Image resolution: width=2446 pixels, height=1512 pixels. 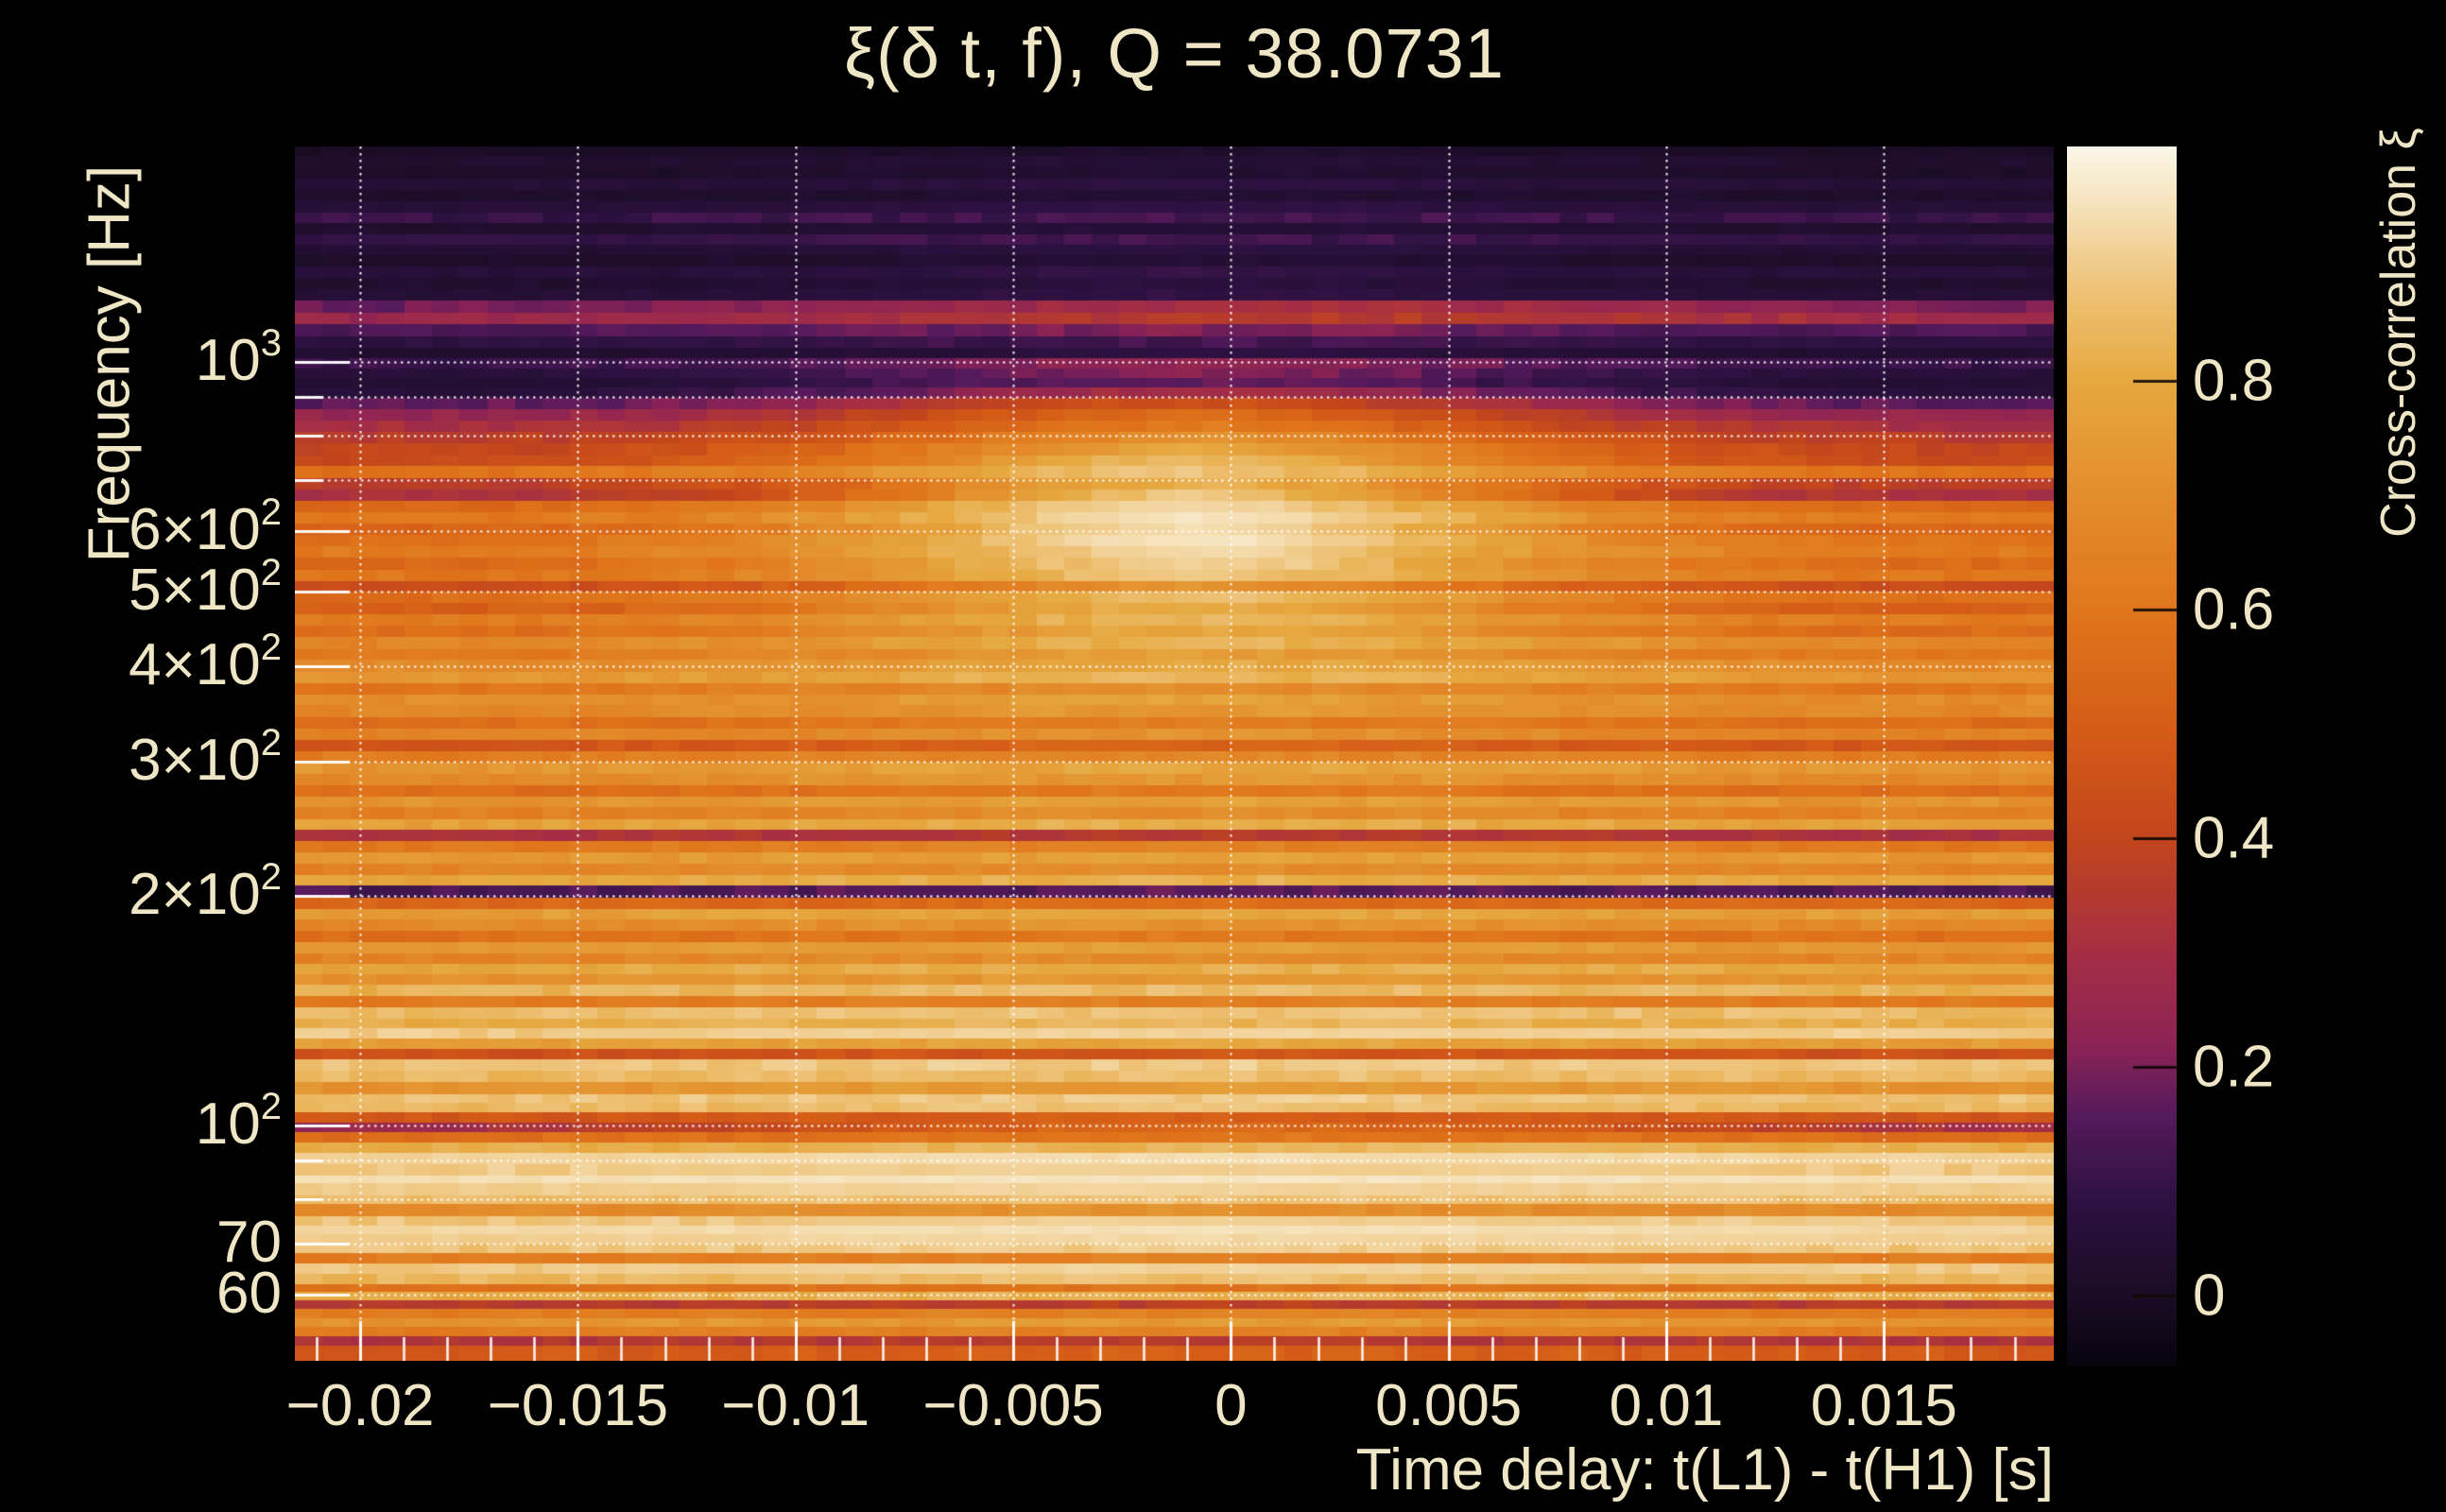 What do you see at coordinates (2234, 1067) in the screenshot?
I see `colorbar-tick-label: 0.2` at bounding box center [2234, 1067].